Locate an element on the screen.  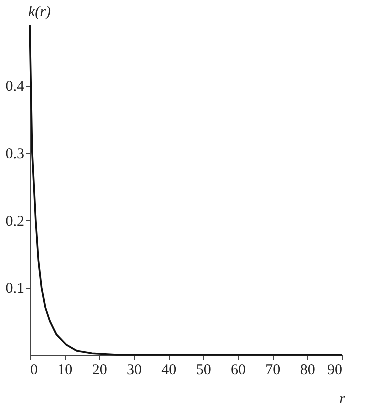
y-tick-label: 0.2 is located at coordinates (15, 222).